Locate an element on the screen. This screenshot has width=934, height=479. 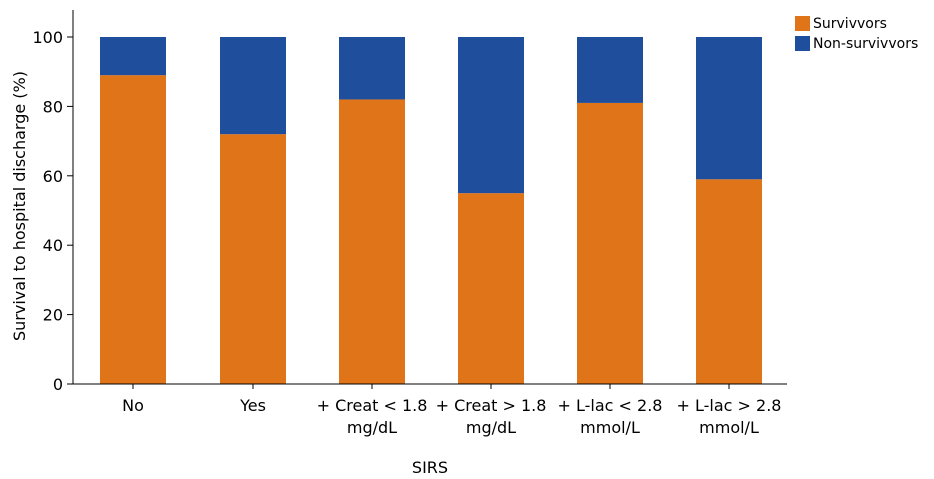
y-tick-label: 0 is located at coordinates (58, 384).